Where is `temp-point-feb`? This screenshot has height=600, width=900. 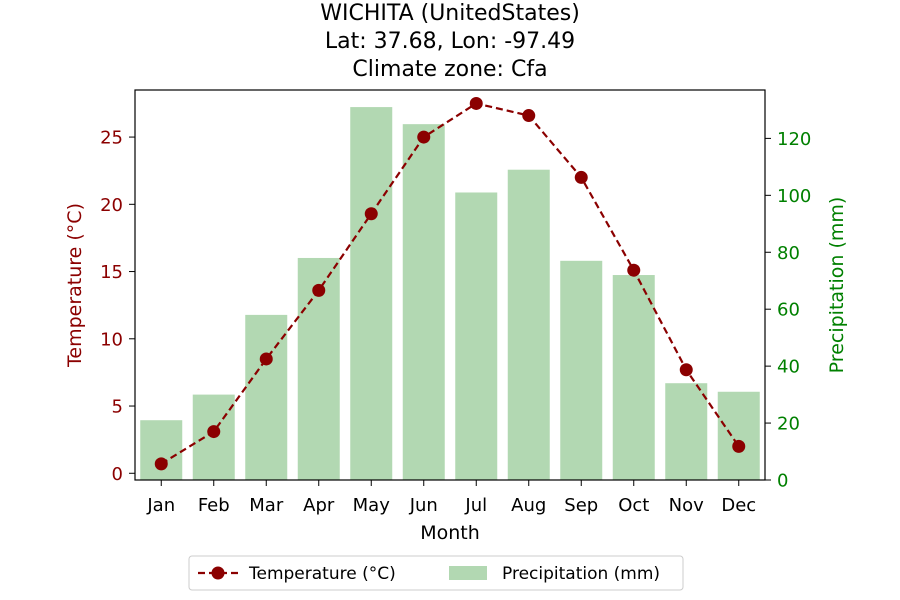 temp-point-feb is located at coordinates (214, 432).